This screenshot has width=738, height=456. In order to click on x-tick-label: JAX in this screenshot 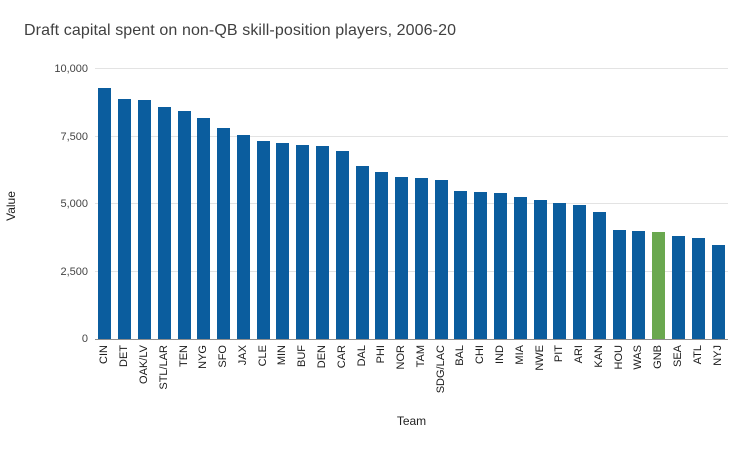, I will do `click(242, 355)`.